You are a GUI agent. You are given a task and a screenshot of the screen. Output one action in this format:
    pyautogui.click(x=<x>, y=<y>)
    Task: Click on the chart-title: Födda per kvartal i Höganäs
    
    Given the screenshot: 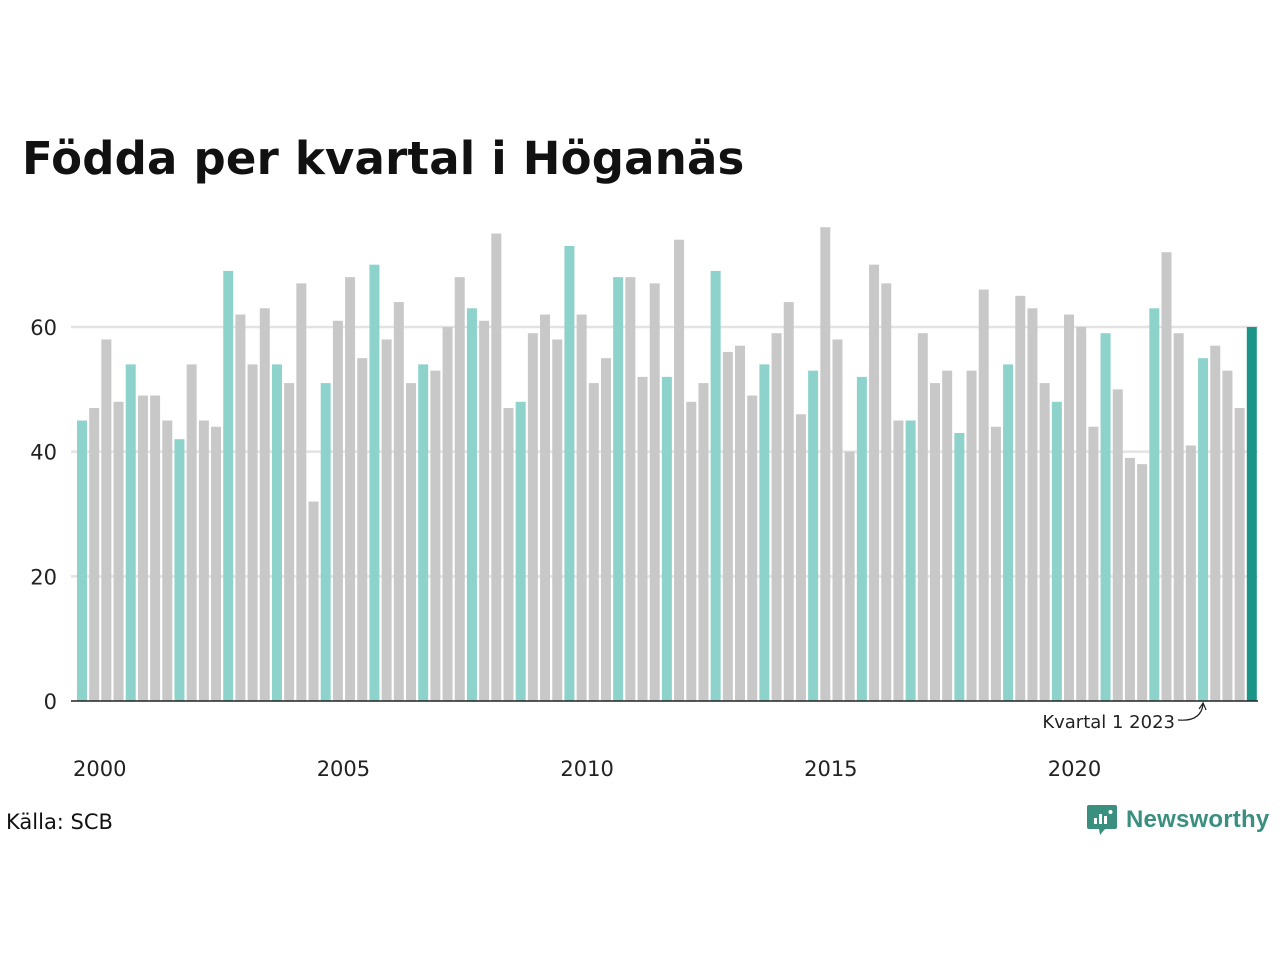 What is the action you would take?
    pyautogui.click(x=383, y=158)
    